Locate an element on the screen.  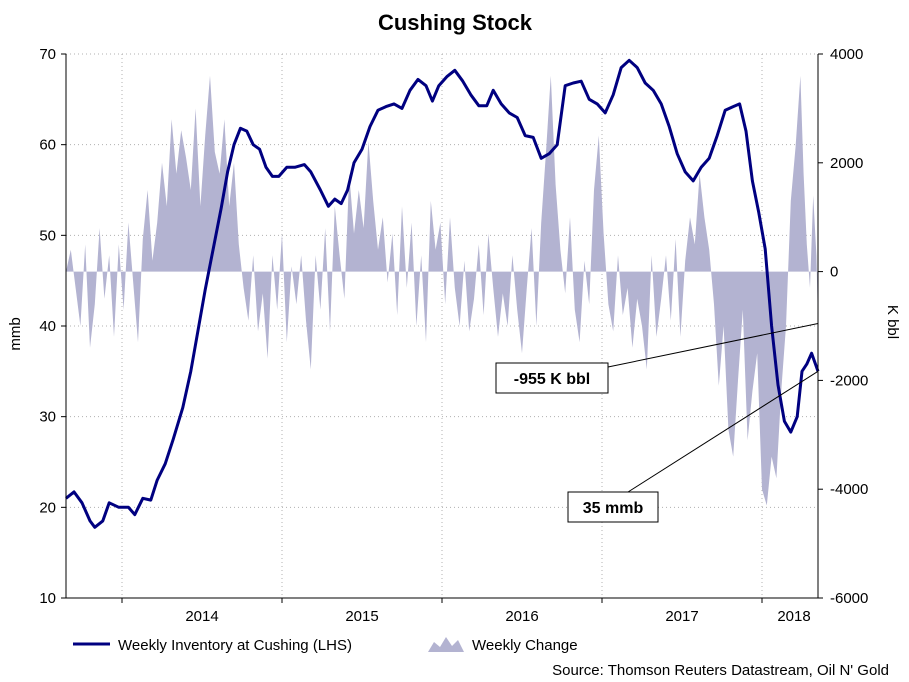
left-axis-label: mmb is located at coordinates (15, 333).